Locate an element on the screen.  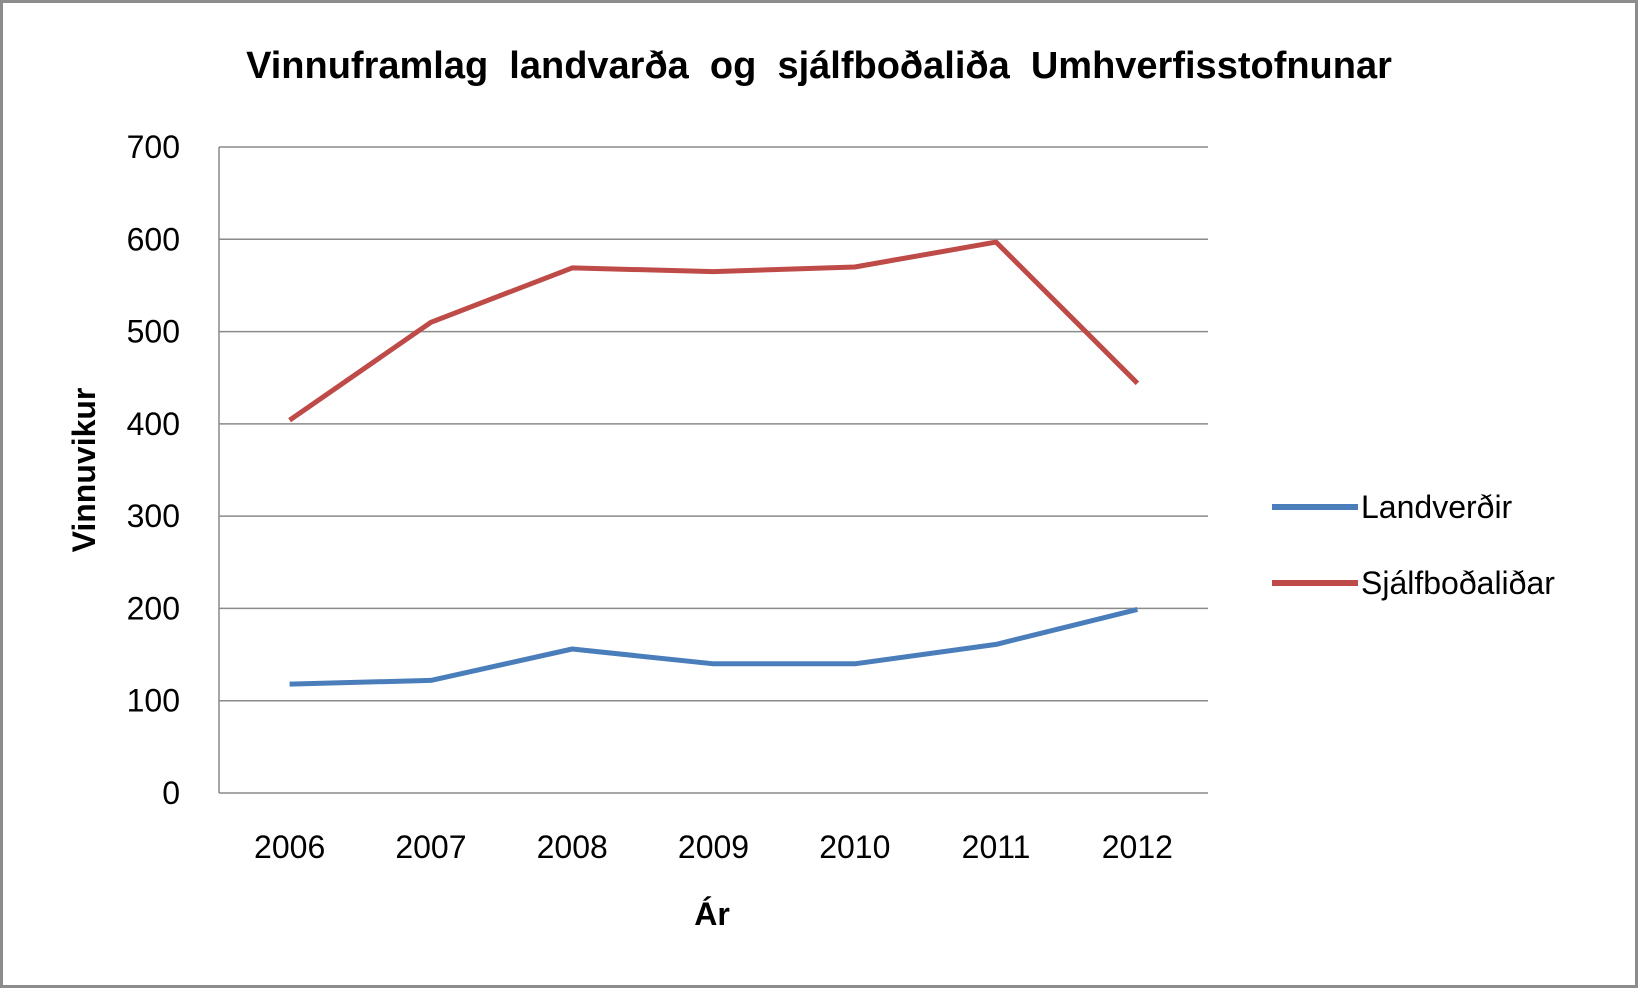
y-tick-label: 200 is located at coordinates (153, 608).